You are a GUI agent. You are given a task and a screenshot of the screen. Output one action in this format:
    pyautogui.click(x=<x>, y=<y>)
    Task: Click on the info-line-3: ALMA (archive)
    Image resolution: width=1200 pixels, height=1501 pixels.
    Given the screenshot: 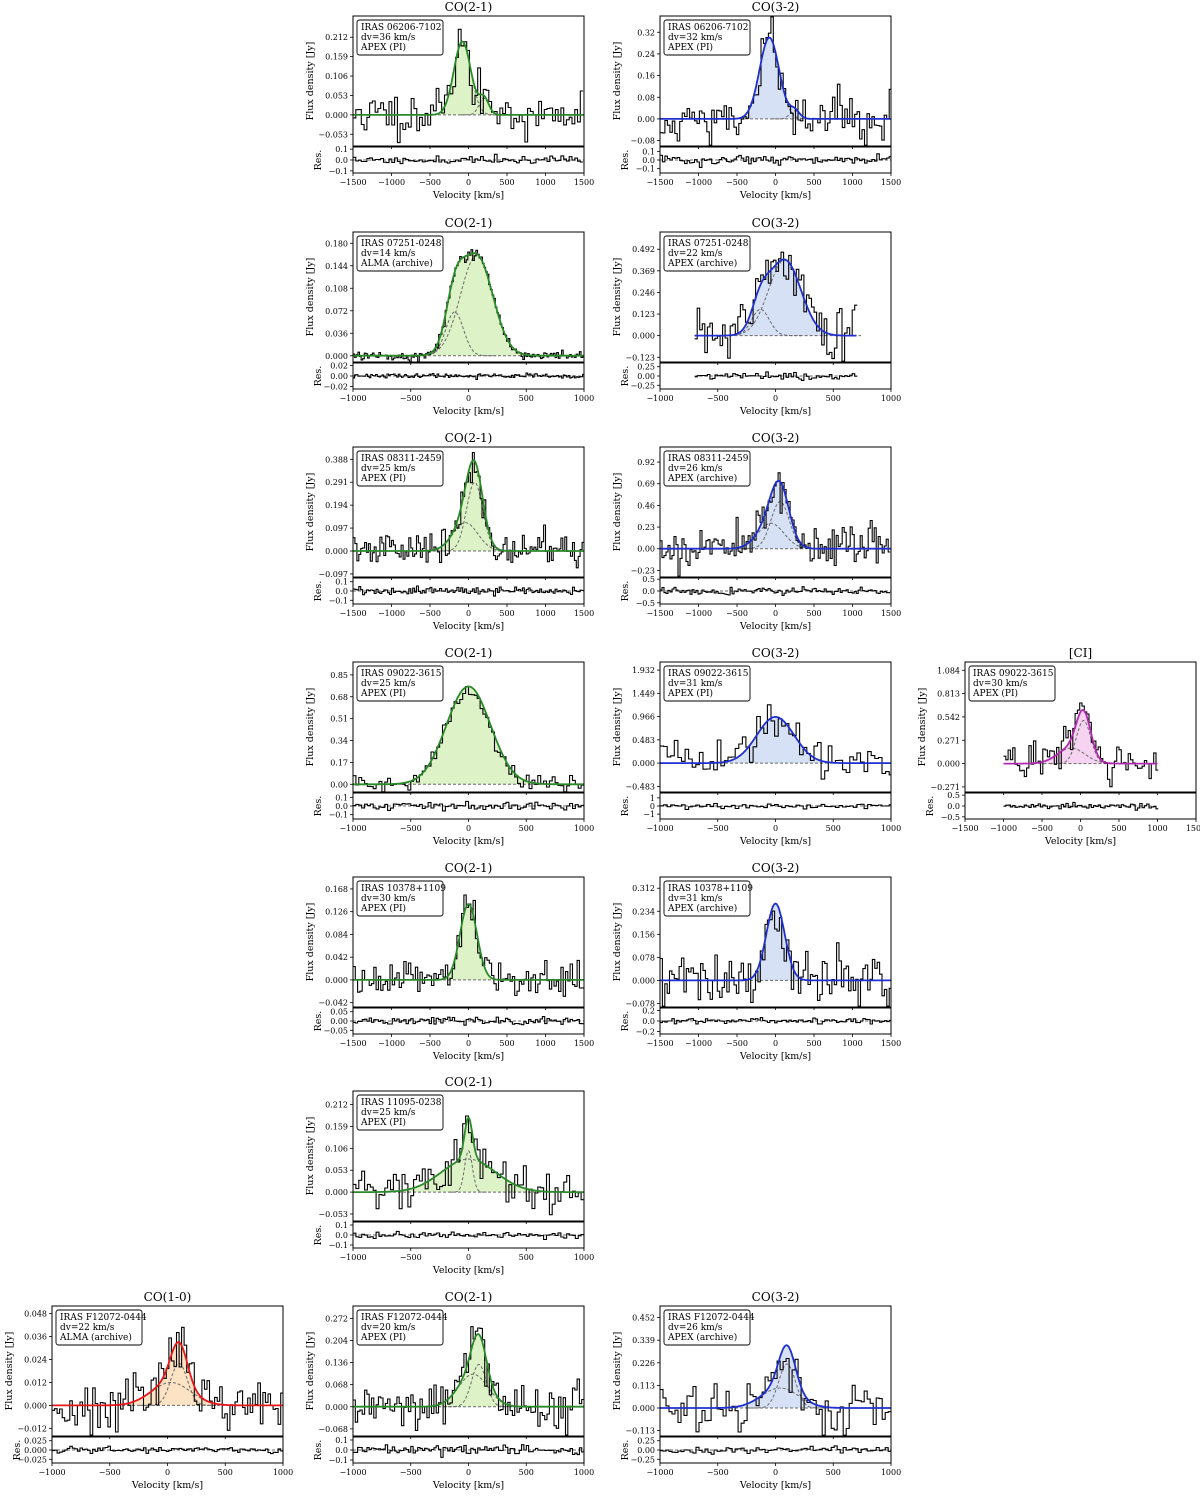 What is the action you would take?
    pyautogui.click(x=396, y=263)
    